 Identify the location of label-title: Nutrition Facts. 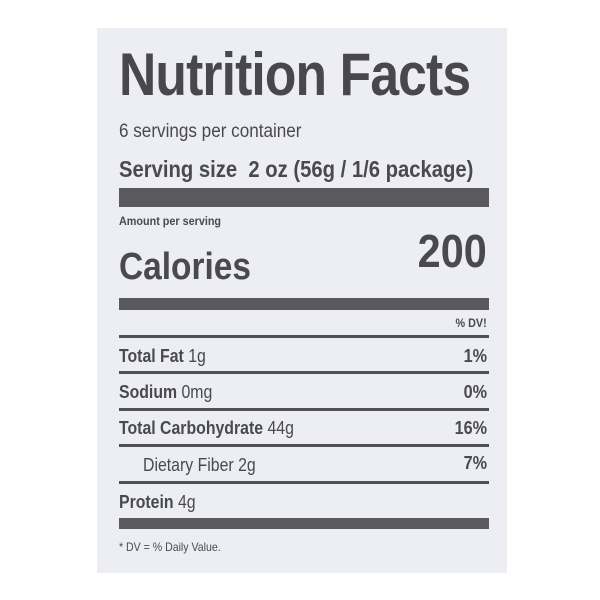
(323, 74).